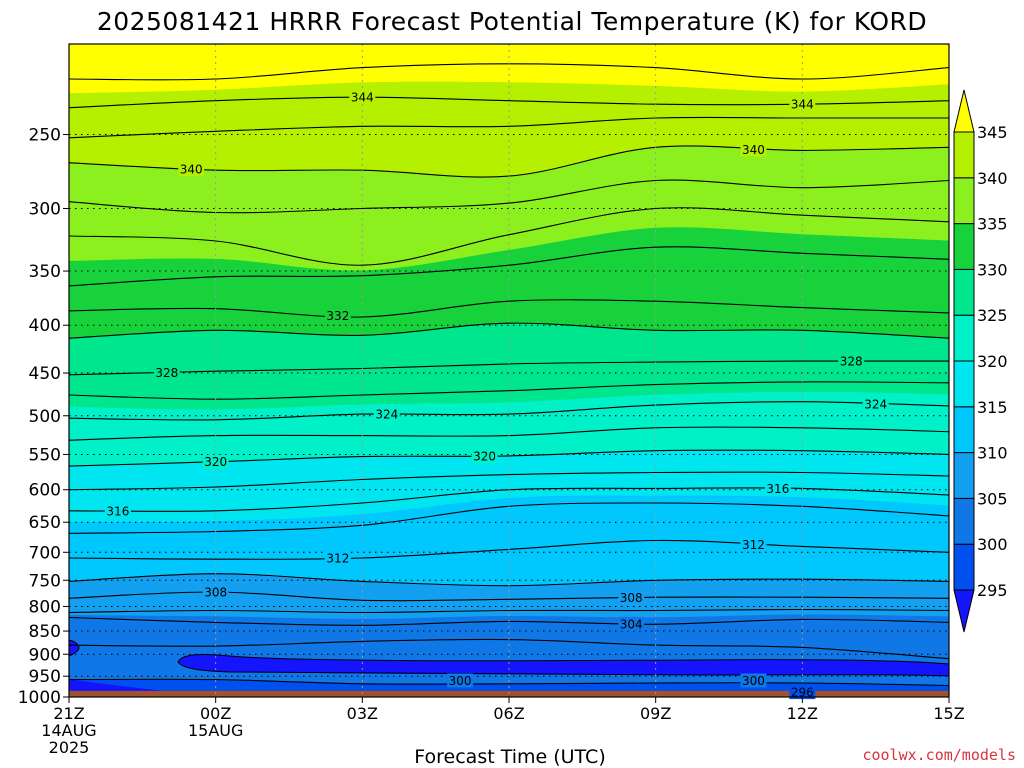 This screenshot has width=1024, height=768. I want to click on colorbar-label-330: 330, so click(992, 269).